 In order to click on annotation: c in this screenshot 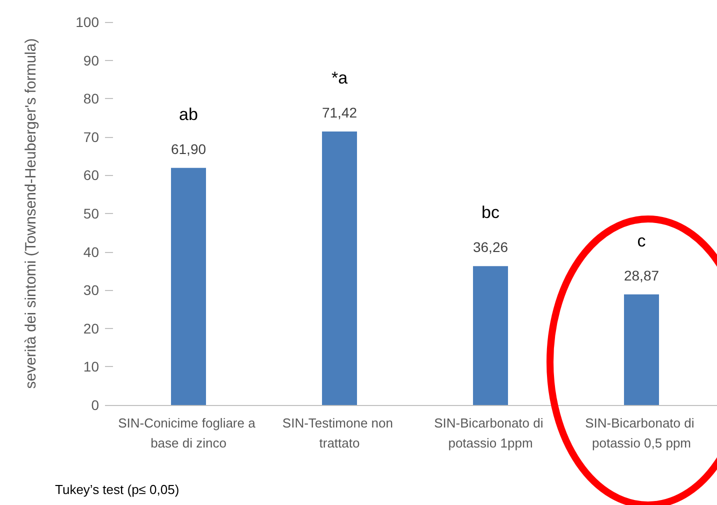, I will do `click(641, 240)`.